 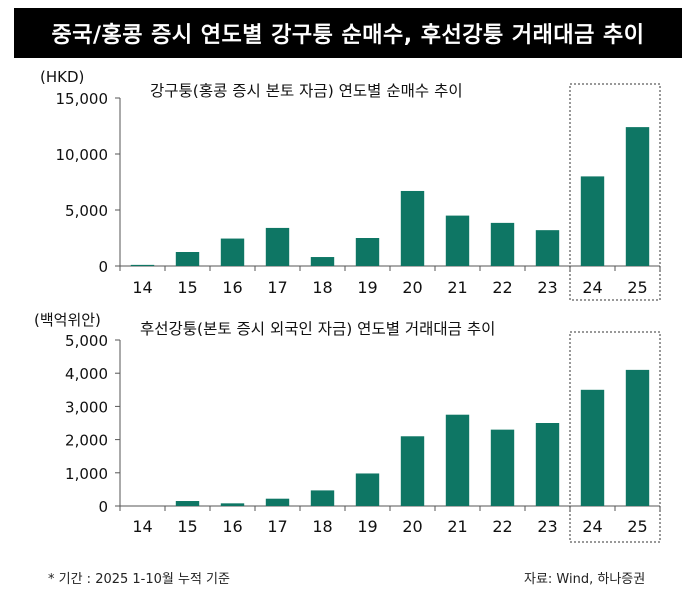 What do you see at coordinates (457, 287) in the screenshot?
I see `chart1-category-label: 21` at bounding box center [457, 287].